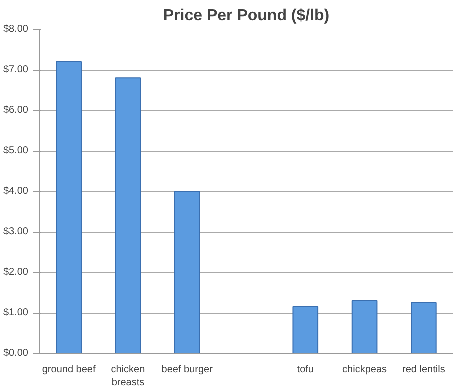 The height and width of the screenshot is (391, 458). I want to click on y-tick-label: $5.00, so click(16, 151).